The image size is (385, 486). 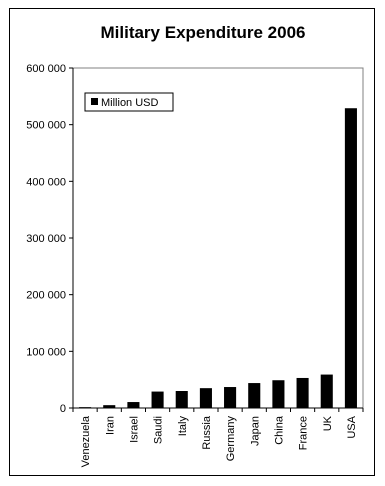 I want to click on x-tick-label: Italy, so click(x=183, y=426).